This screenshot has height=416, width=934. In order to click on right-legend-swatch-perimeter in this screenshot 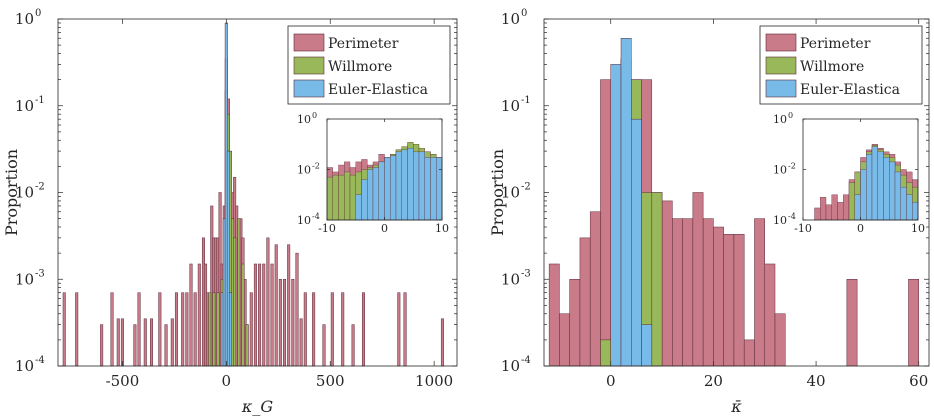, I will do `click(781, 42)`.